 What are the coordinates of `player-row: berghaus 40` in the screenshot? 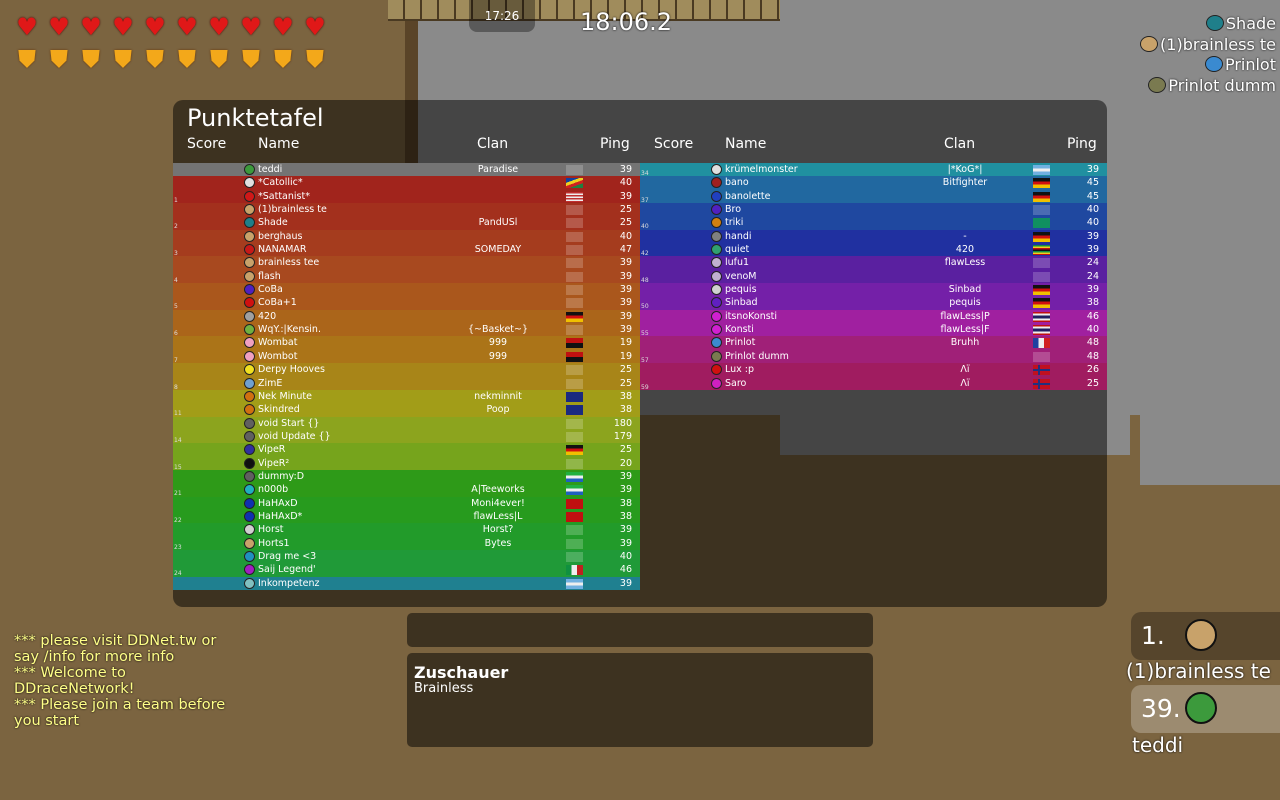 It's located at (406, 236).